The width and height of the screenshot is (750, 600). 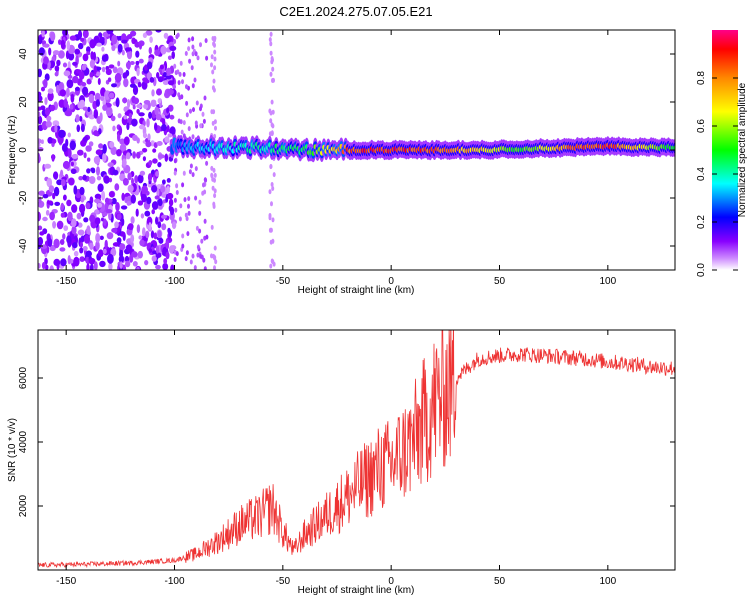 I want to click on x-tick-label: -100, so click(x=174, y=281).